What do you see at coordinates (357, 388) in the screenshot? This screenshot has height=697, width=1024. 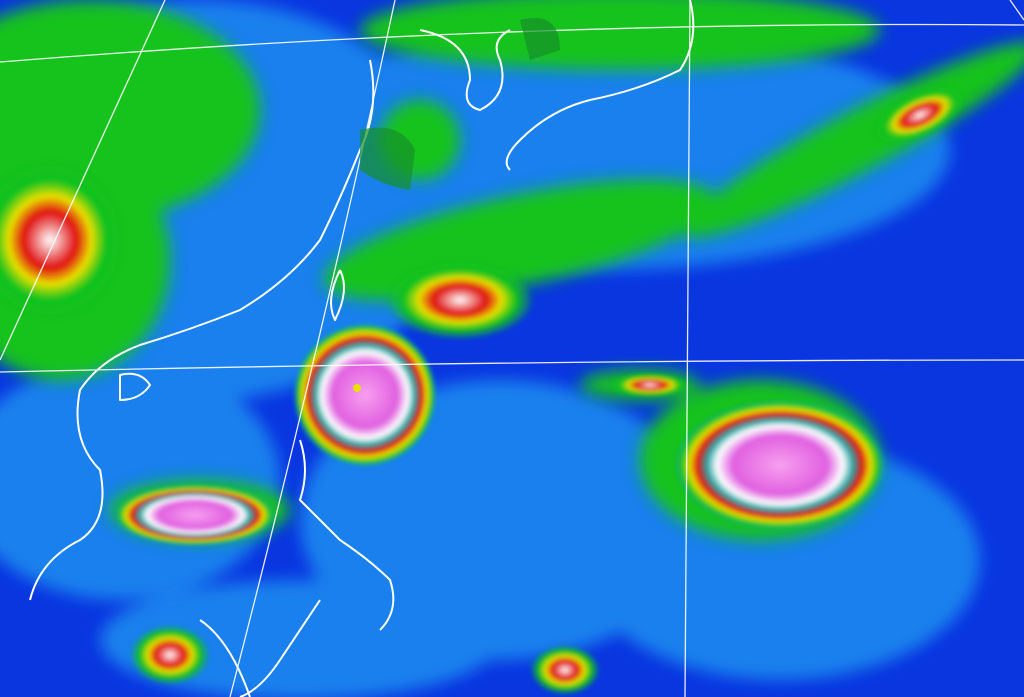 I see `typhoon-eye` at bounding box center [357, 388].